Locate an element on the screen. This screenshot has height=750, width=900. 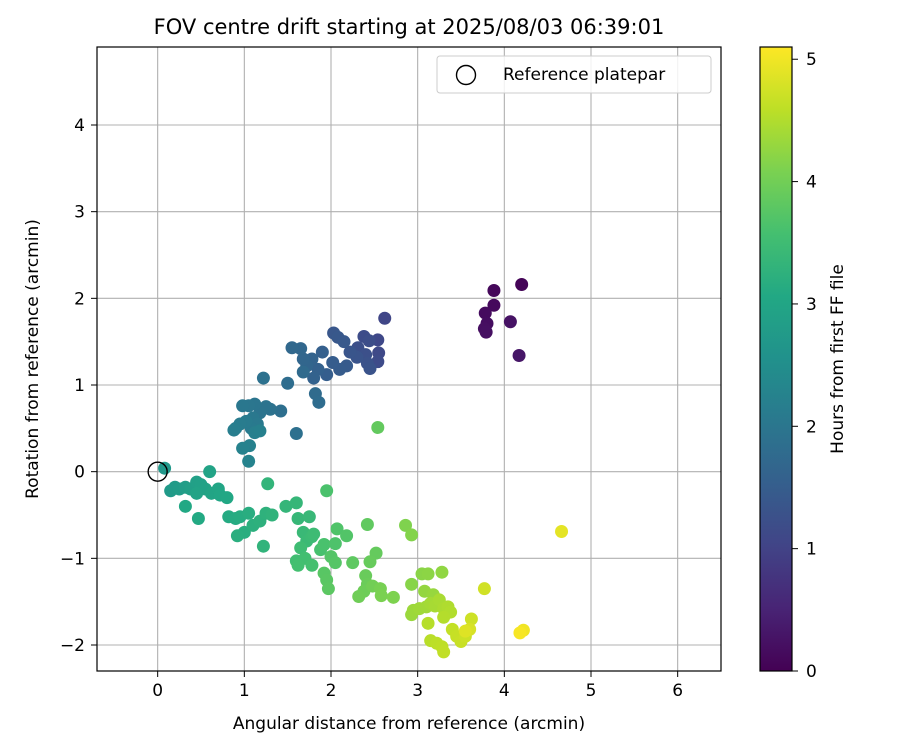
y-axis-ticks: −2 −1 0 1 2 3 4 is located at coordinates (78, 386).